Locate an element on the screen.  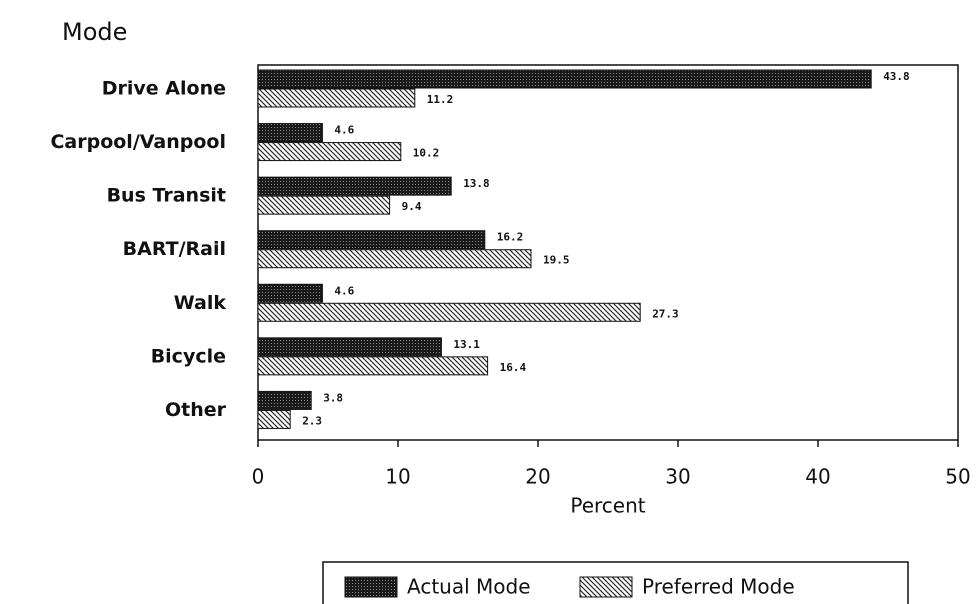
y-tick-label: Carpool/Vanpool is located at coordinates (138, 142).